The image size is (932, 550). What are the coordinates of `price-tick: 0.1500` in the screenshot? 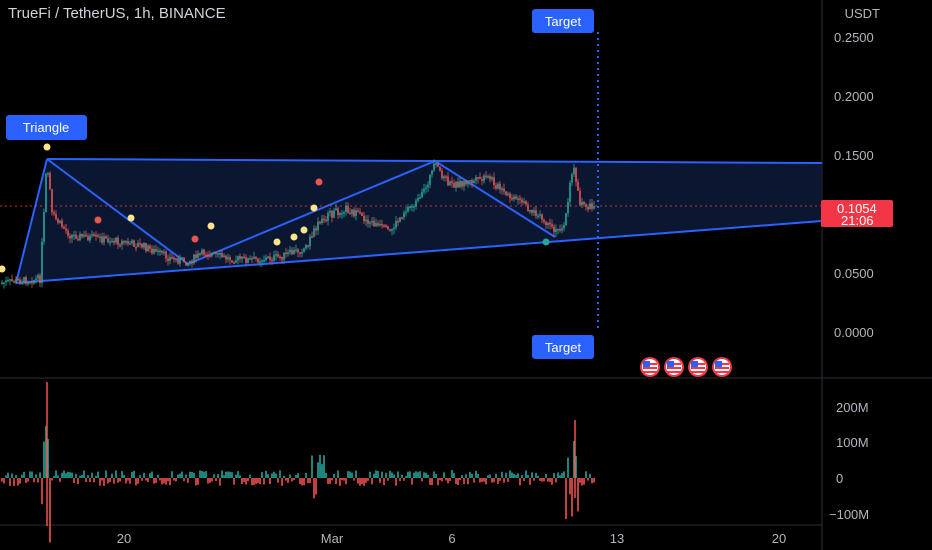 It's located at (854, 155).